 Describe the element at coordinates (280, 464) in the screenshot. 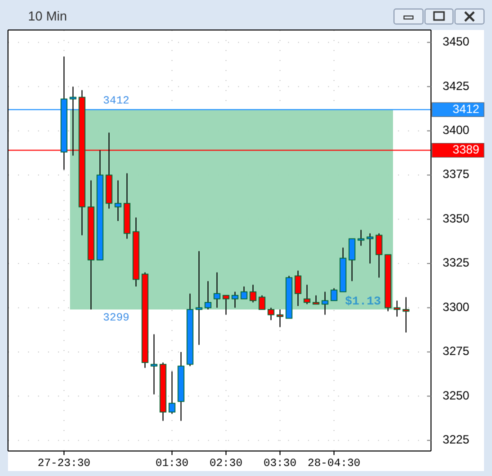

I see `x-tick-label: 03:30` at that location.